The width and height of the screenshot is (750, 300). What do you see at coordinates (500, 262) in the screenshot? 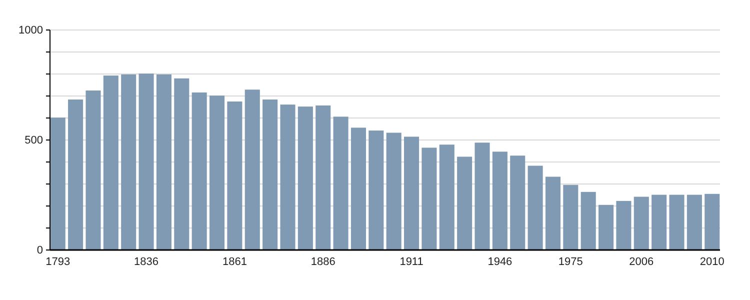
I see `x-tick-label: 1946` at bounding box center [500, 262].